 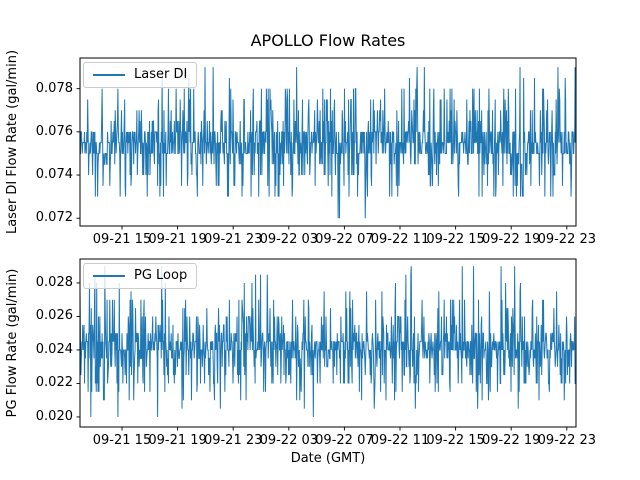 I want to click on y-tick-label: 0.078, so click(x=54, y=88).